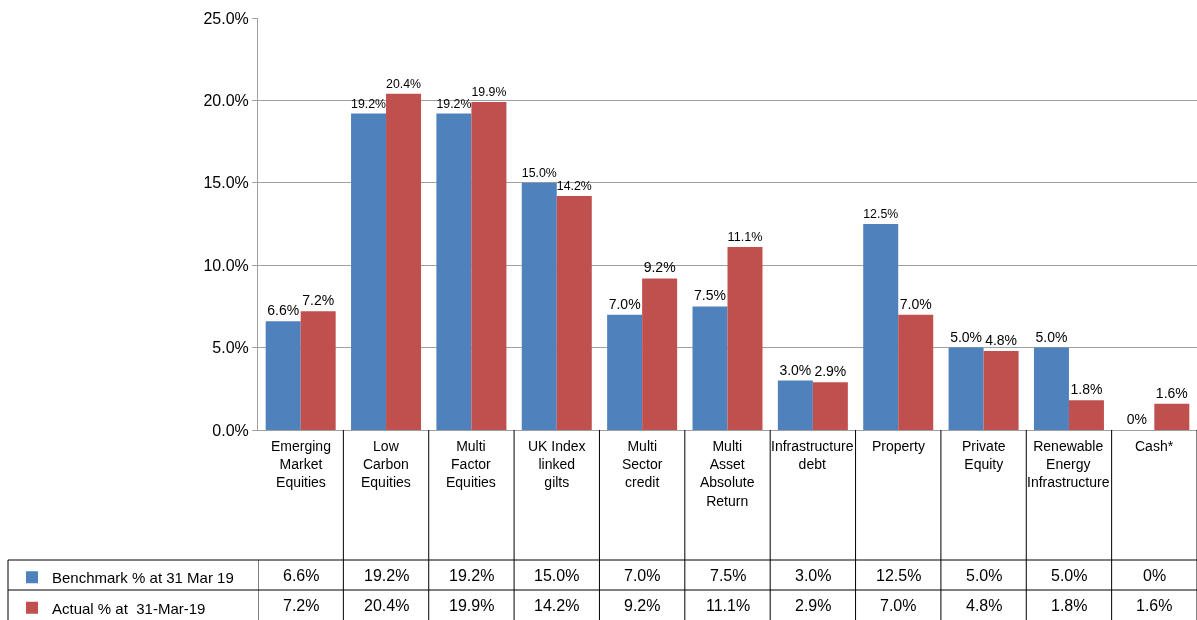 This screenshot has height=620, width=1197. Describe the element at coordinates (1154, 605) in the screenshot. I see `data-label: 1.6%` at that location.